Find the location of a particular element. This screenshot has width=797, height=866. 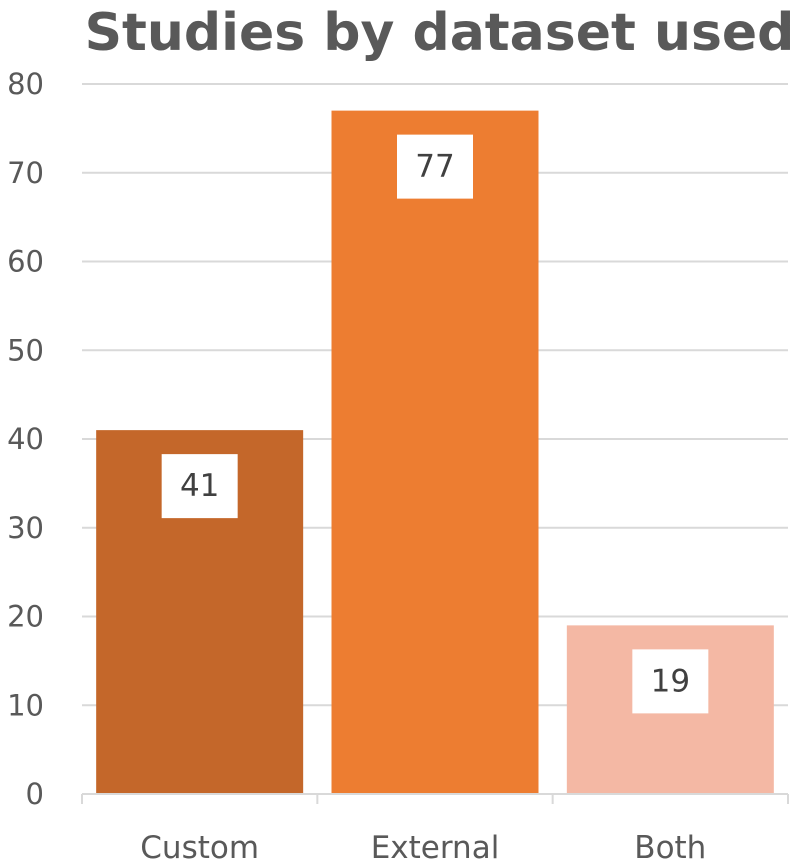

x-category-label: Custom is located at coordinates (199, 848).